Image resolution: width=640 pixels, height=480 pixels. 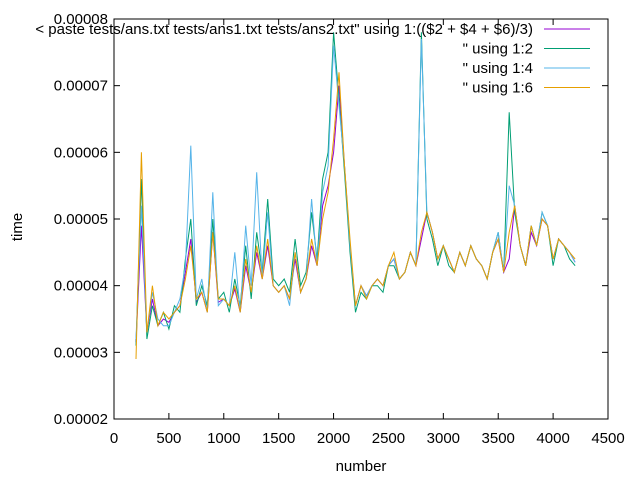 I want to click on y-tick-label: 0.00008, so click(x=81, y=19).